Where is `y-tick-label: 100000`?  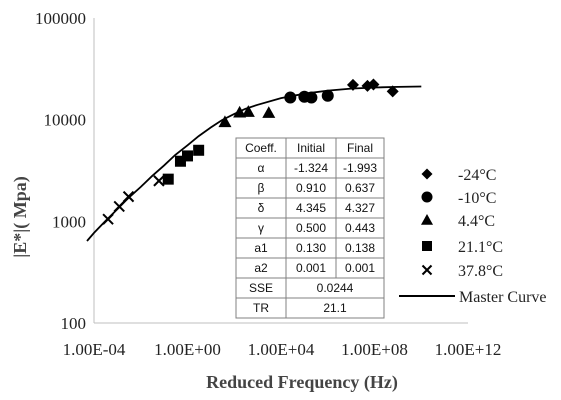
y-tick-label: 100000 is located at coordinates (60, 18).